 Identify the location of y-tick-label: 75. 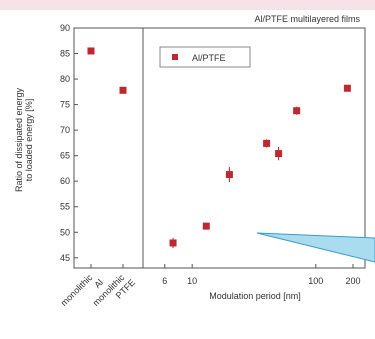
(65, 105).